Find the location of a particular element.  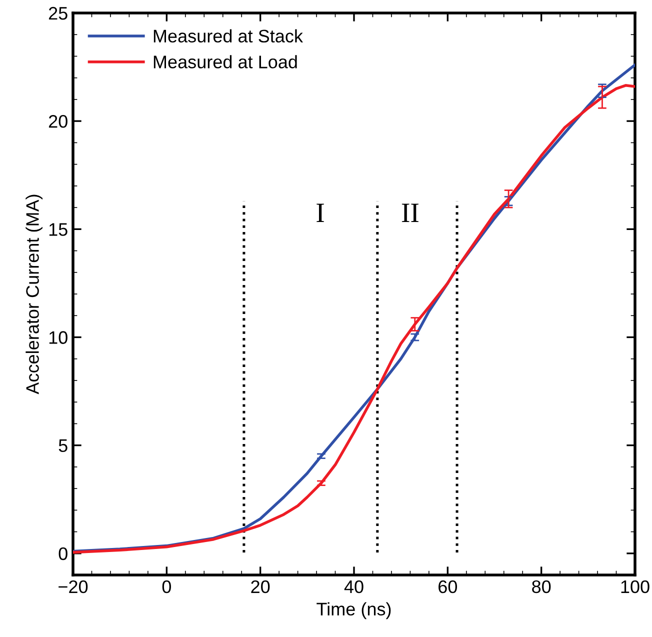

legend-label: Measured at Load is located at coordinates (225, 61).